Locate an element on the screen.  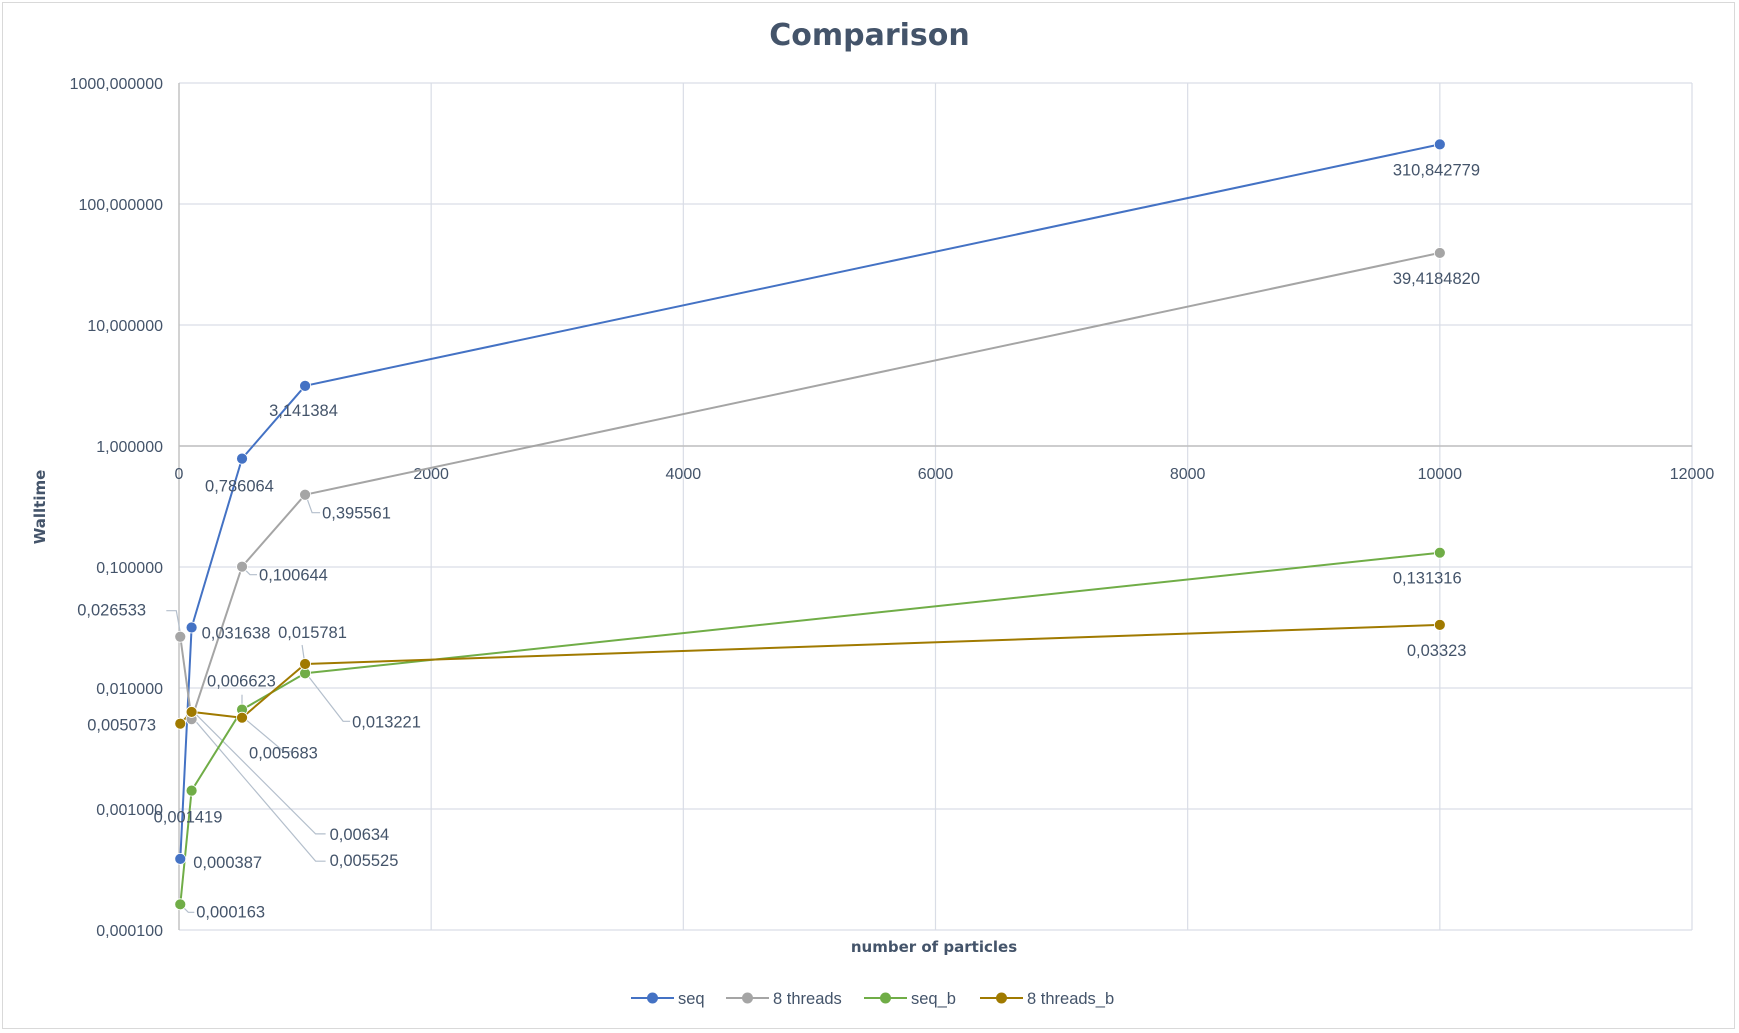
data-label: 0,005683 is located at coordinates (283, 754).